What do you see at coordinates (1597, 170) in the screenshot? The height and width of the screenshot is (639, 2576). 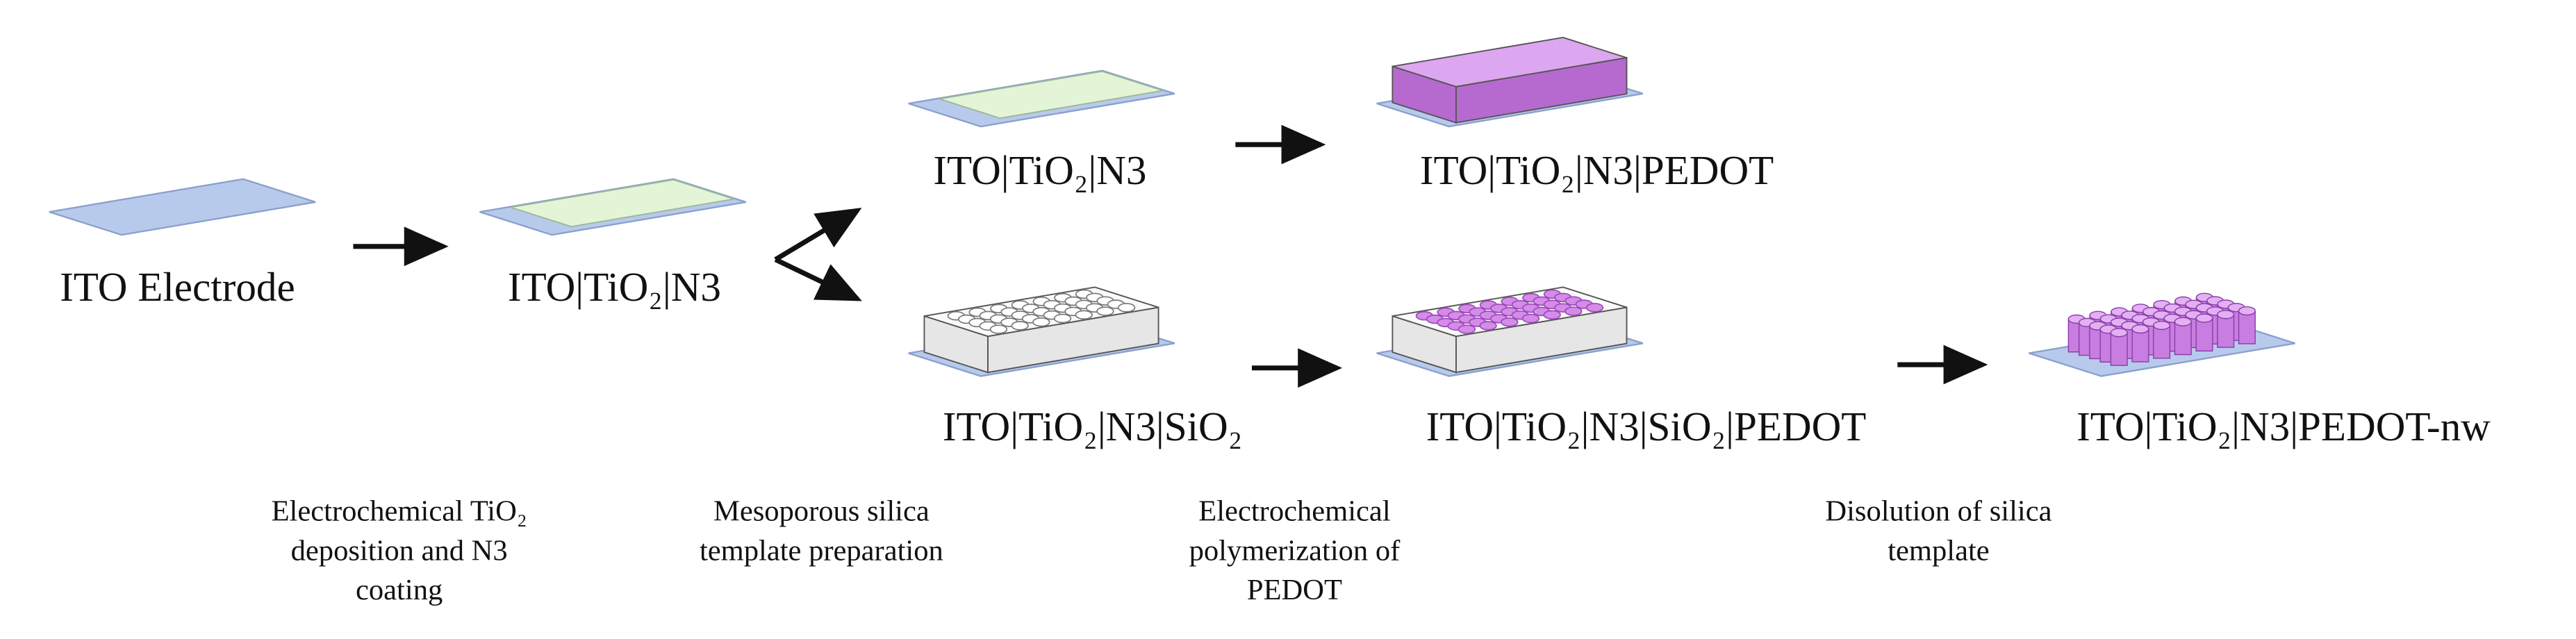 I see `node-label: ITO|TiO₂|N3|PEDOT` at bounding box center [1597, 170].